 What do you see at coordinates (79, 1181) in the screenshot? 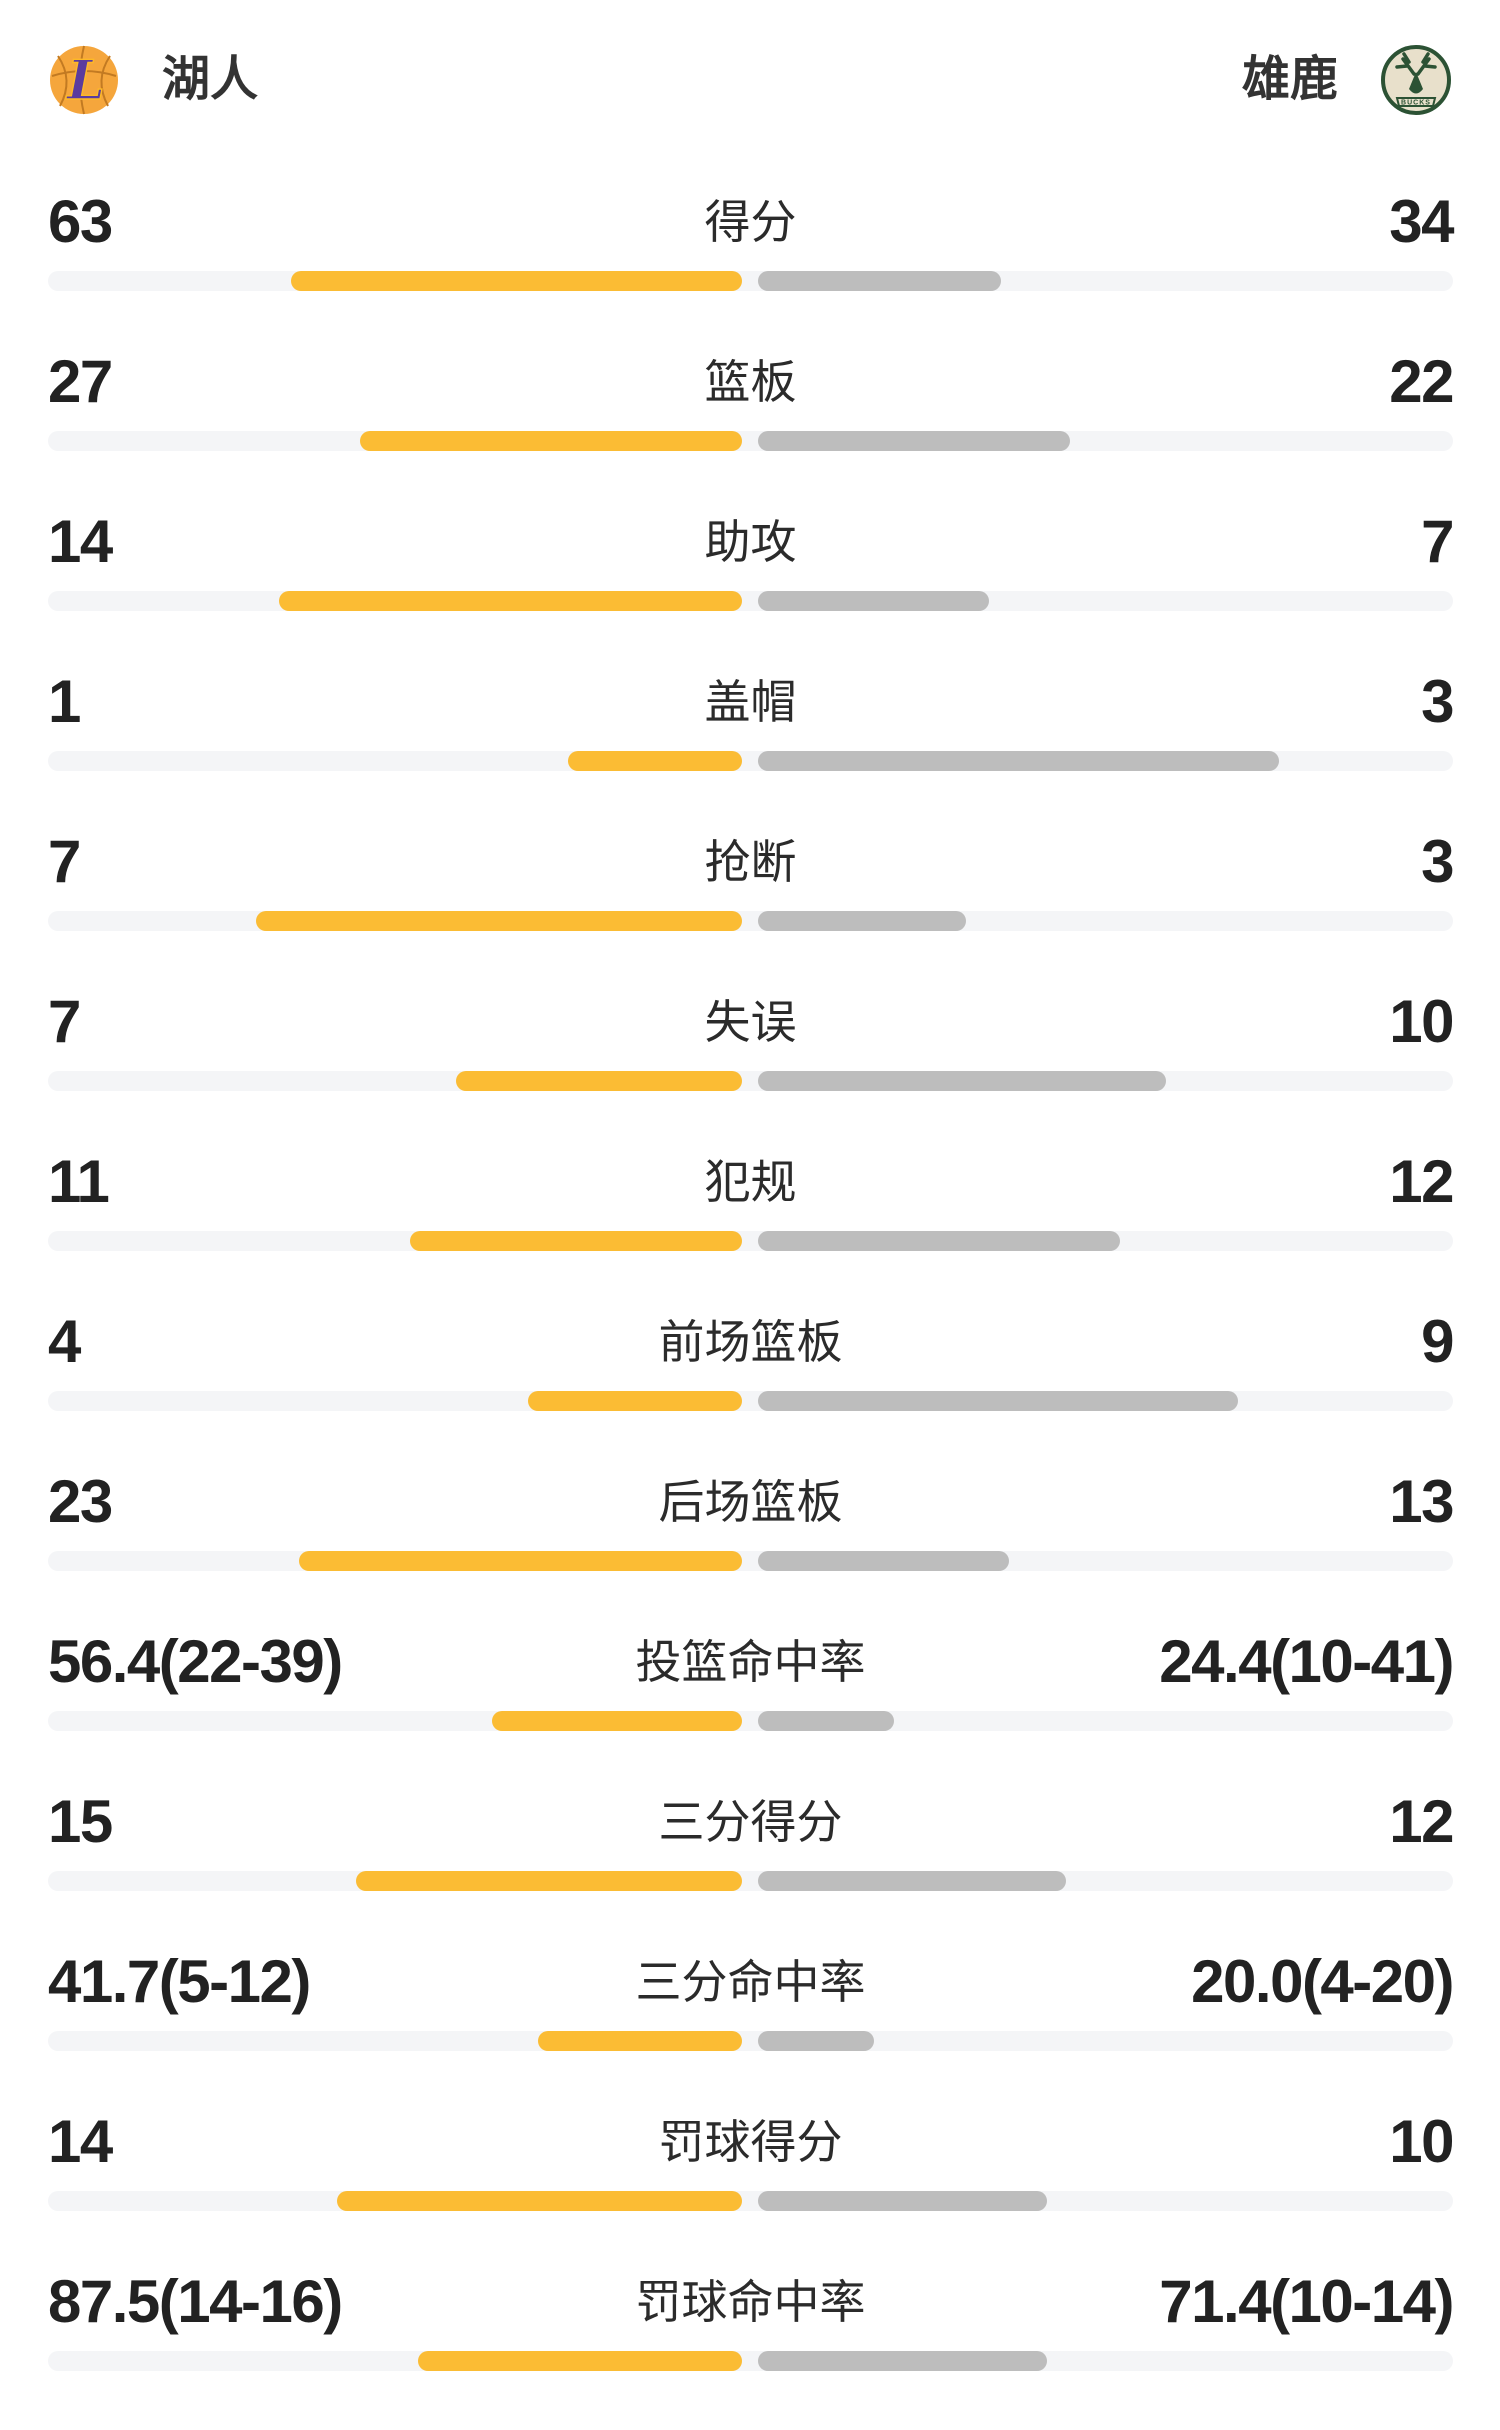
I see `home-value: 11` at bounding box center [79, 1181].